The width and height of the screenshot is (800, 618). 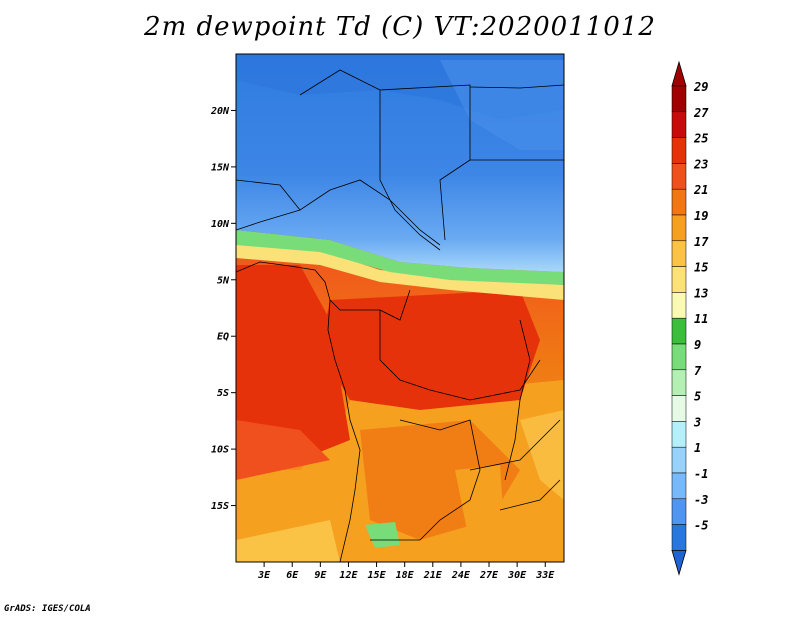 What do you see at coordinates (320, 575) in the screenshot?
I see `lon-tick-label: 9E` at bounding box center [320, 575].